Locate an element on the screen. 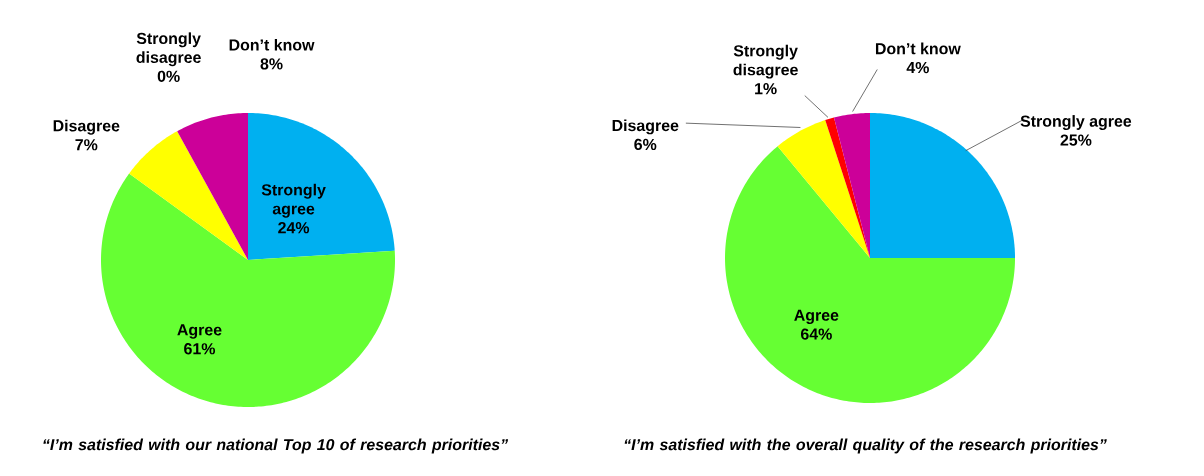 The image size is (1204, 476). data-label: 8% is located at coordinates (271, 64).